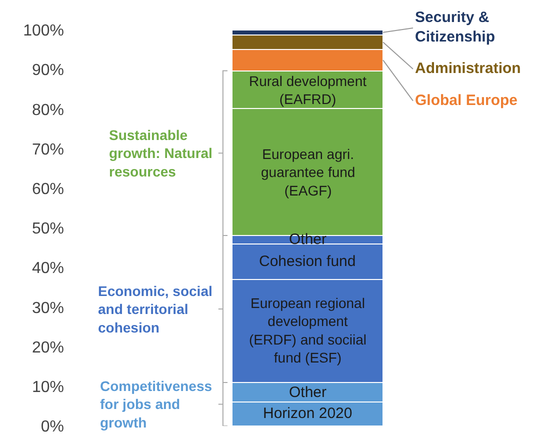 This screenshot has width=551, height=448. Describe the element at coordinates (468, 68) in the screenshot. I see `text: Administration` at that location.